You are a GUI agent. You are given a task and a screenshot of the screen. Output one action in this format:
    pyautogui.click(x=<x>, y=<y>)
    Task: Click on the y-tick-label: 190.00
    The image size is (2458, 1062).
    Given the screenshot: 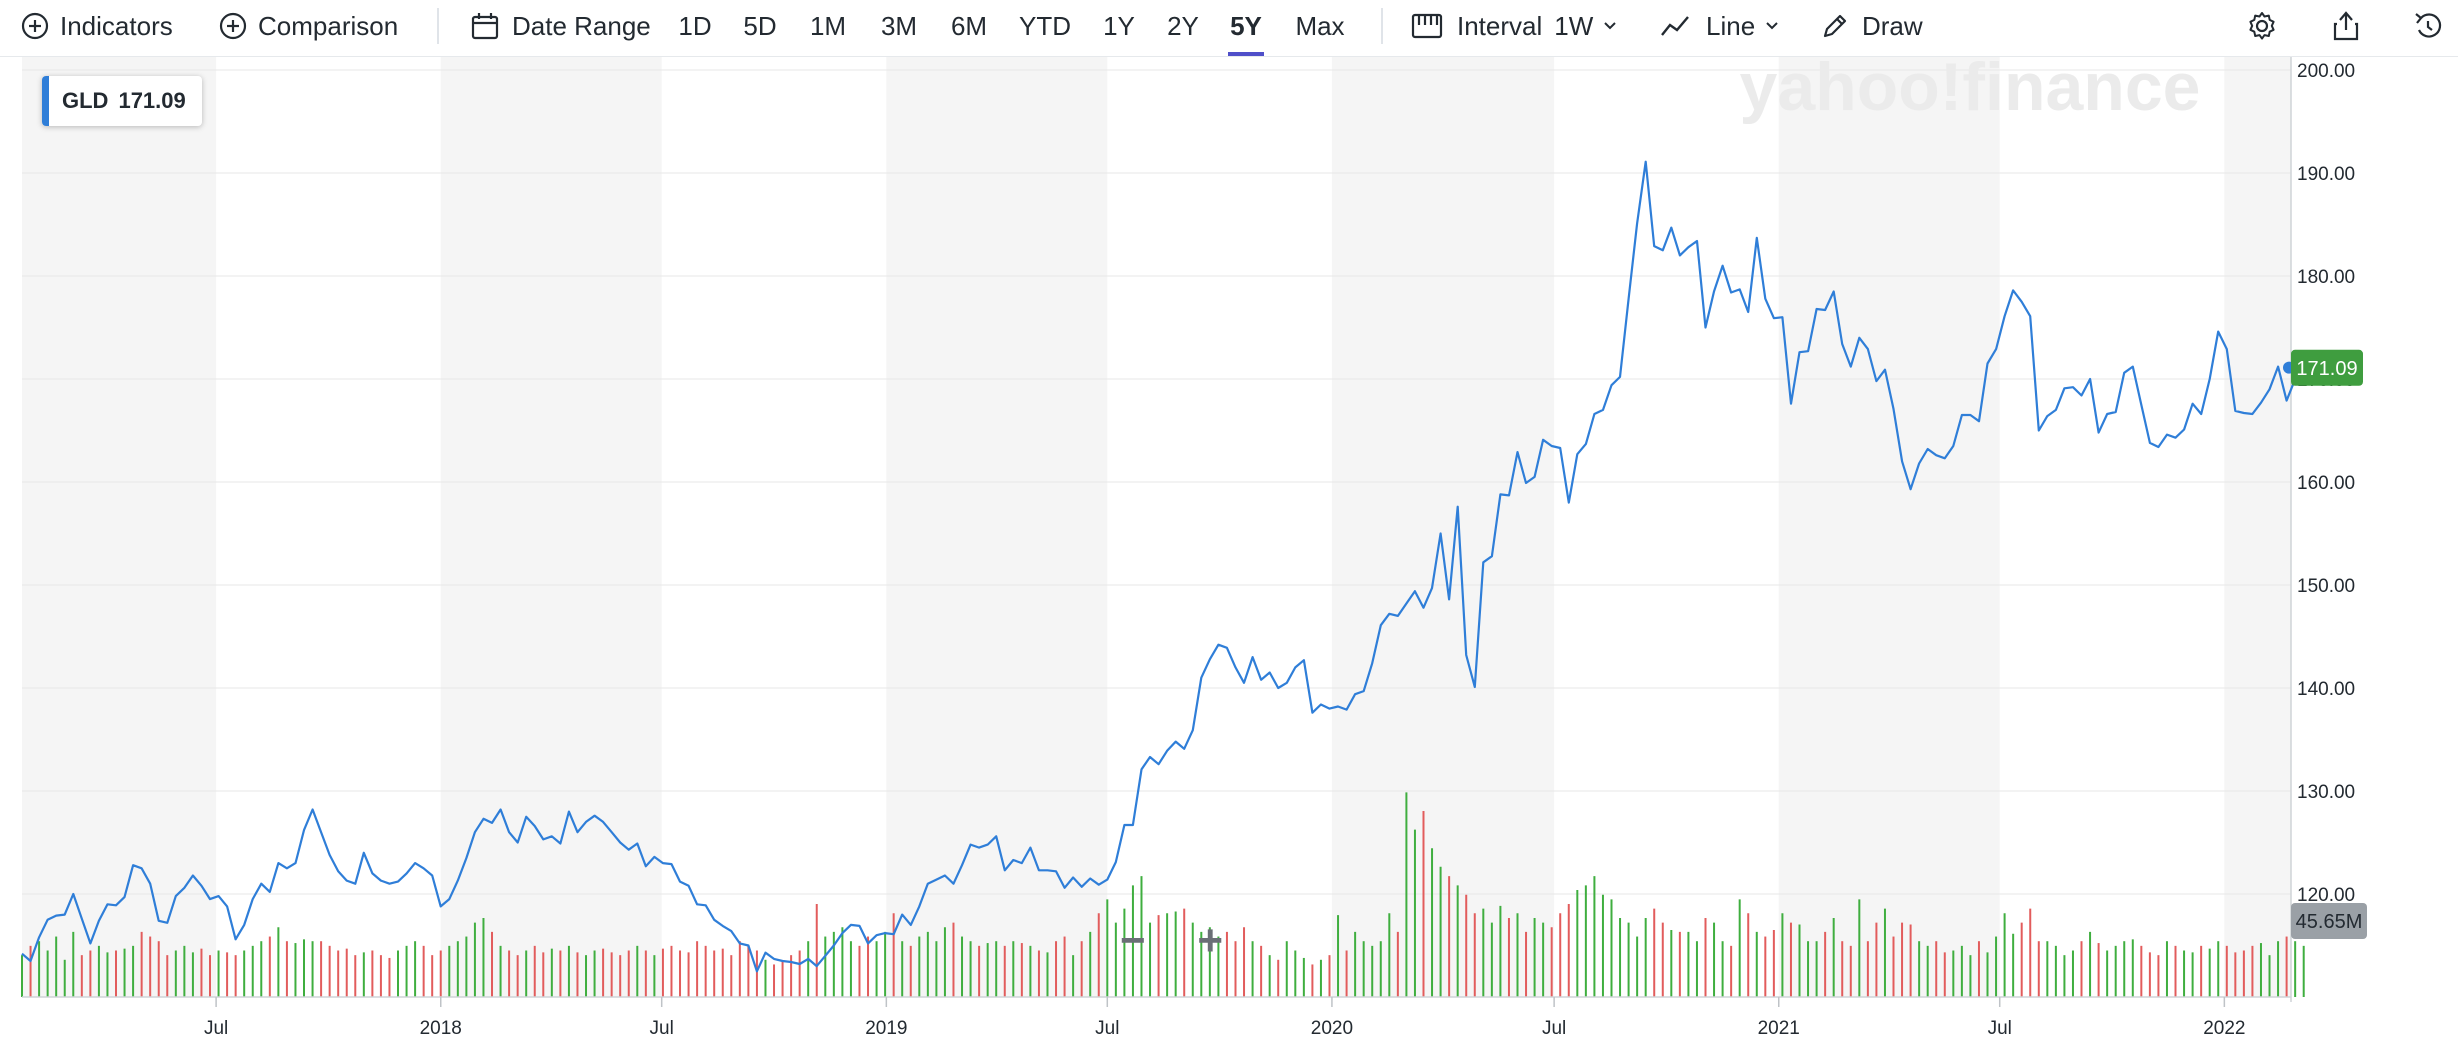 What is the action you would take?
    pyautogui.click(x=2326, y=174)
    